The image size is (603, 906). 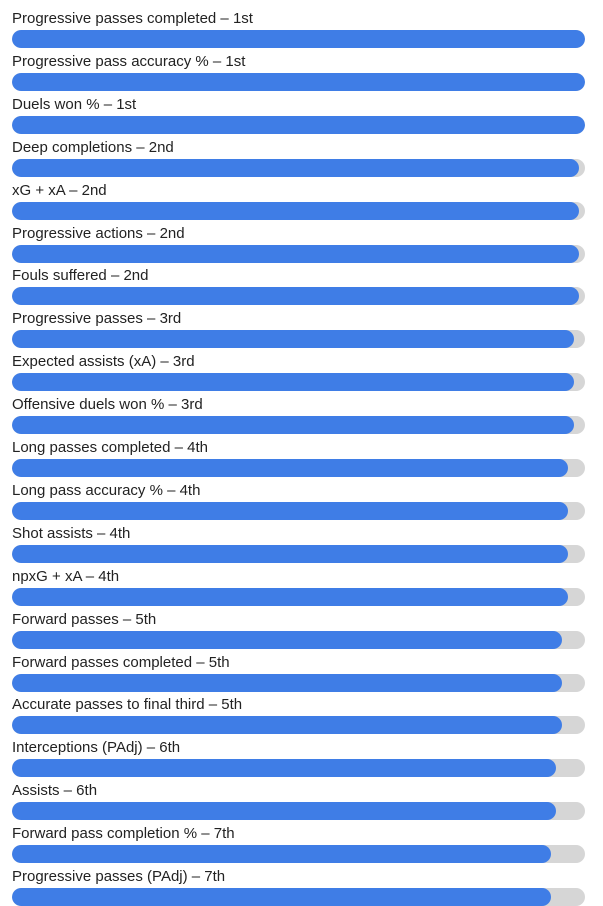 What do you see at coordinates (127, 705) in the screenshot?
I see `bar-label: Accurate passes to final third – 5th` at bounding box center [127, 705].